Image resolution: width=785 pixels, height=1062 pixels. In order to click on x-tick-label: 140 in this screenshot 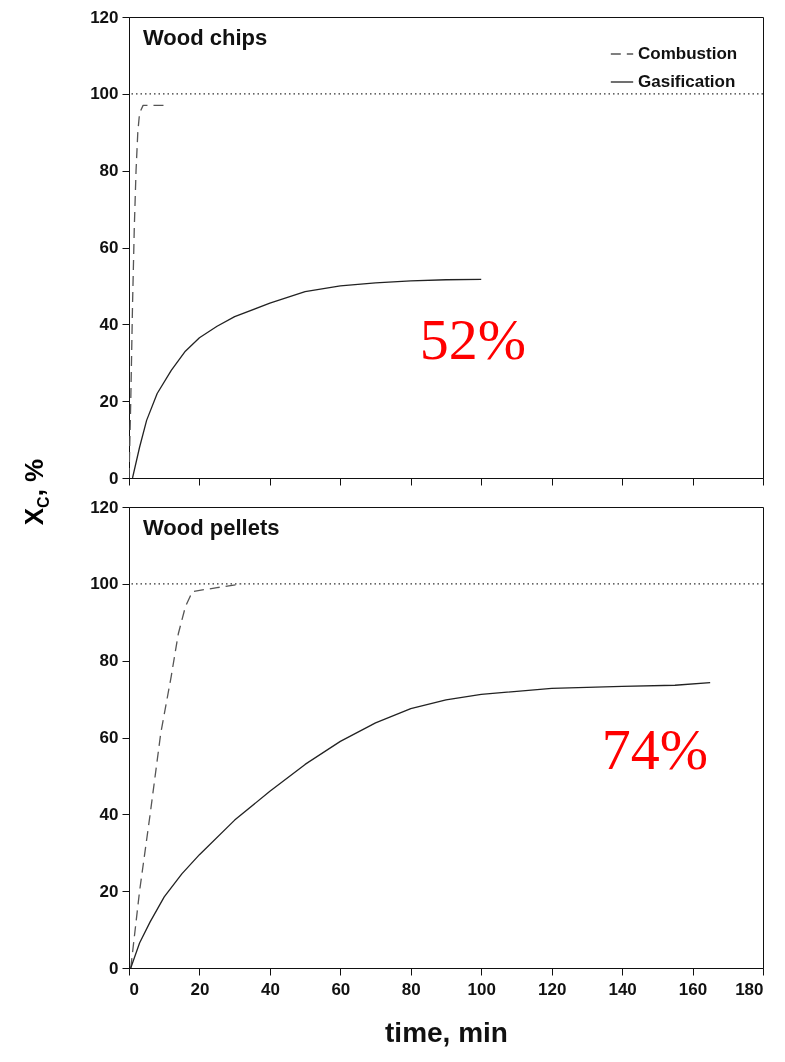, I will do `click(622, 989)`.